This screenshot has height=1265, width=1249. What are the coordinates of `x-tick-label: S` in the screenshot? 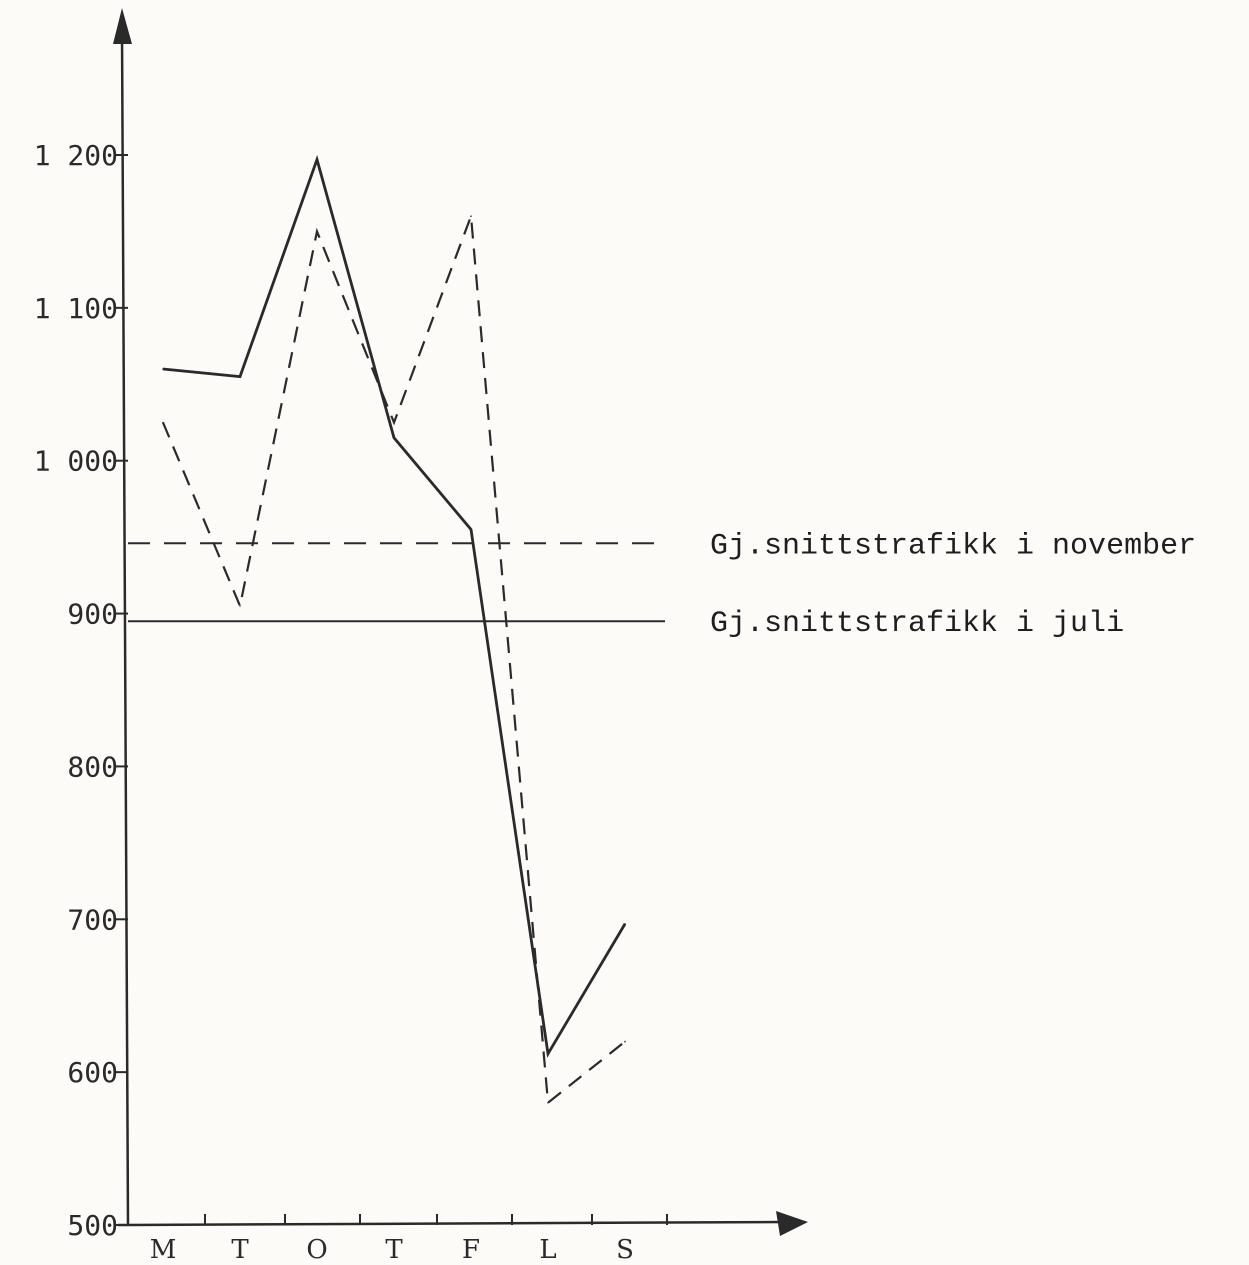 It's located at (625, 1250).